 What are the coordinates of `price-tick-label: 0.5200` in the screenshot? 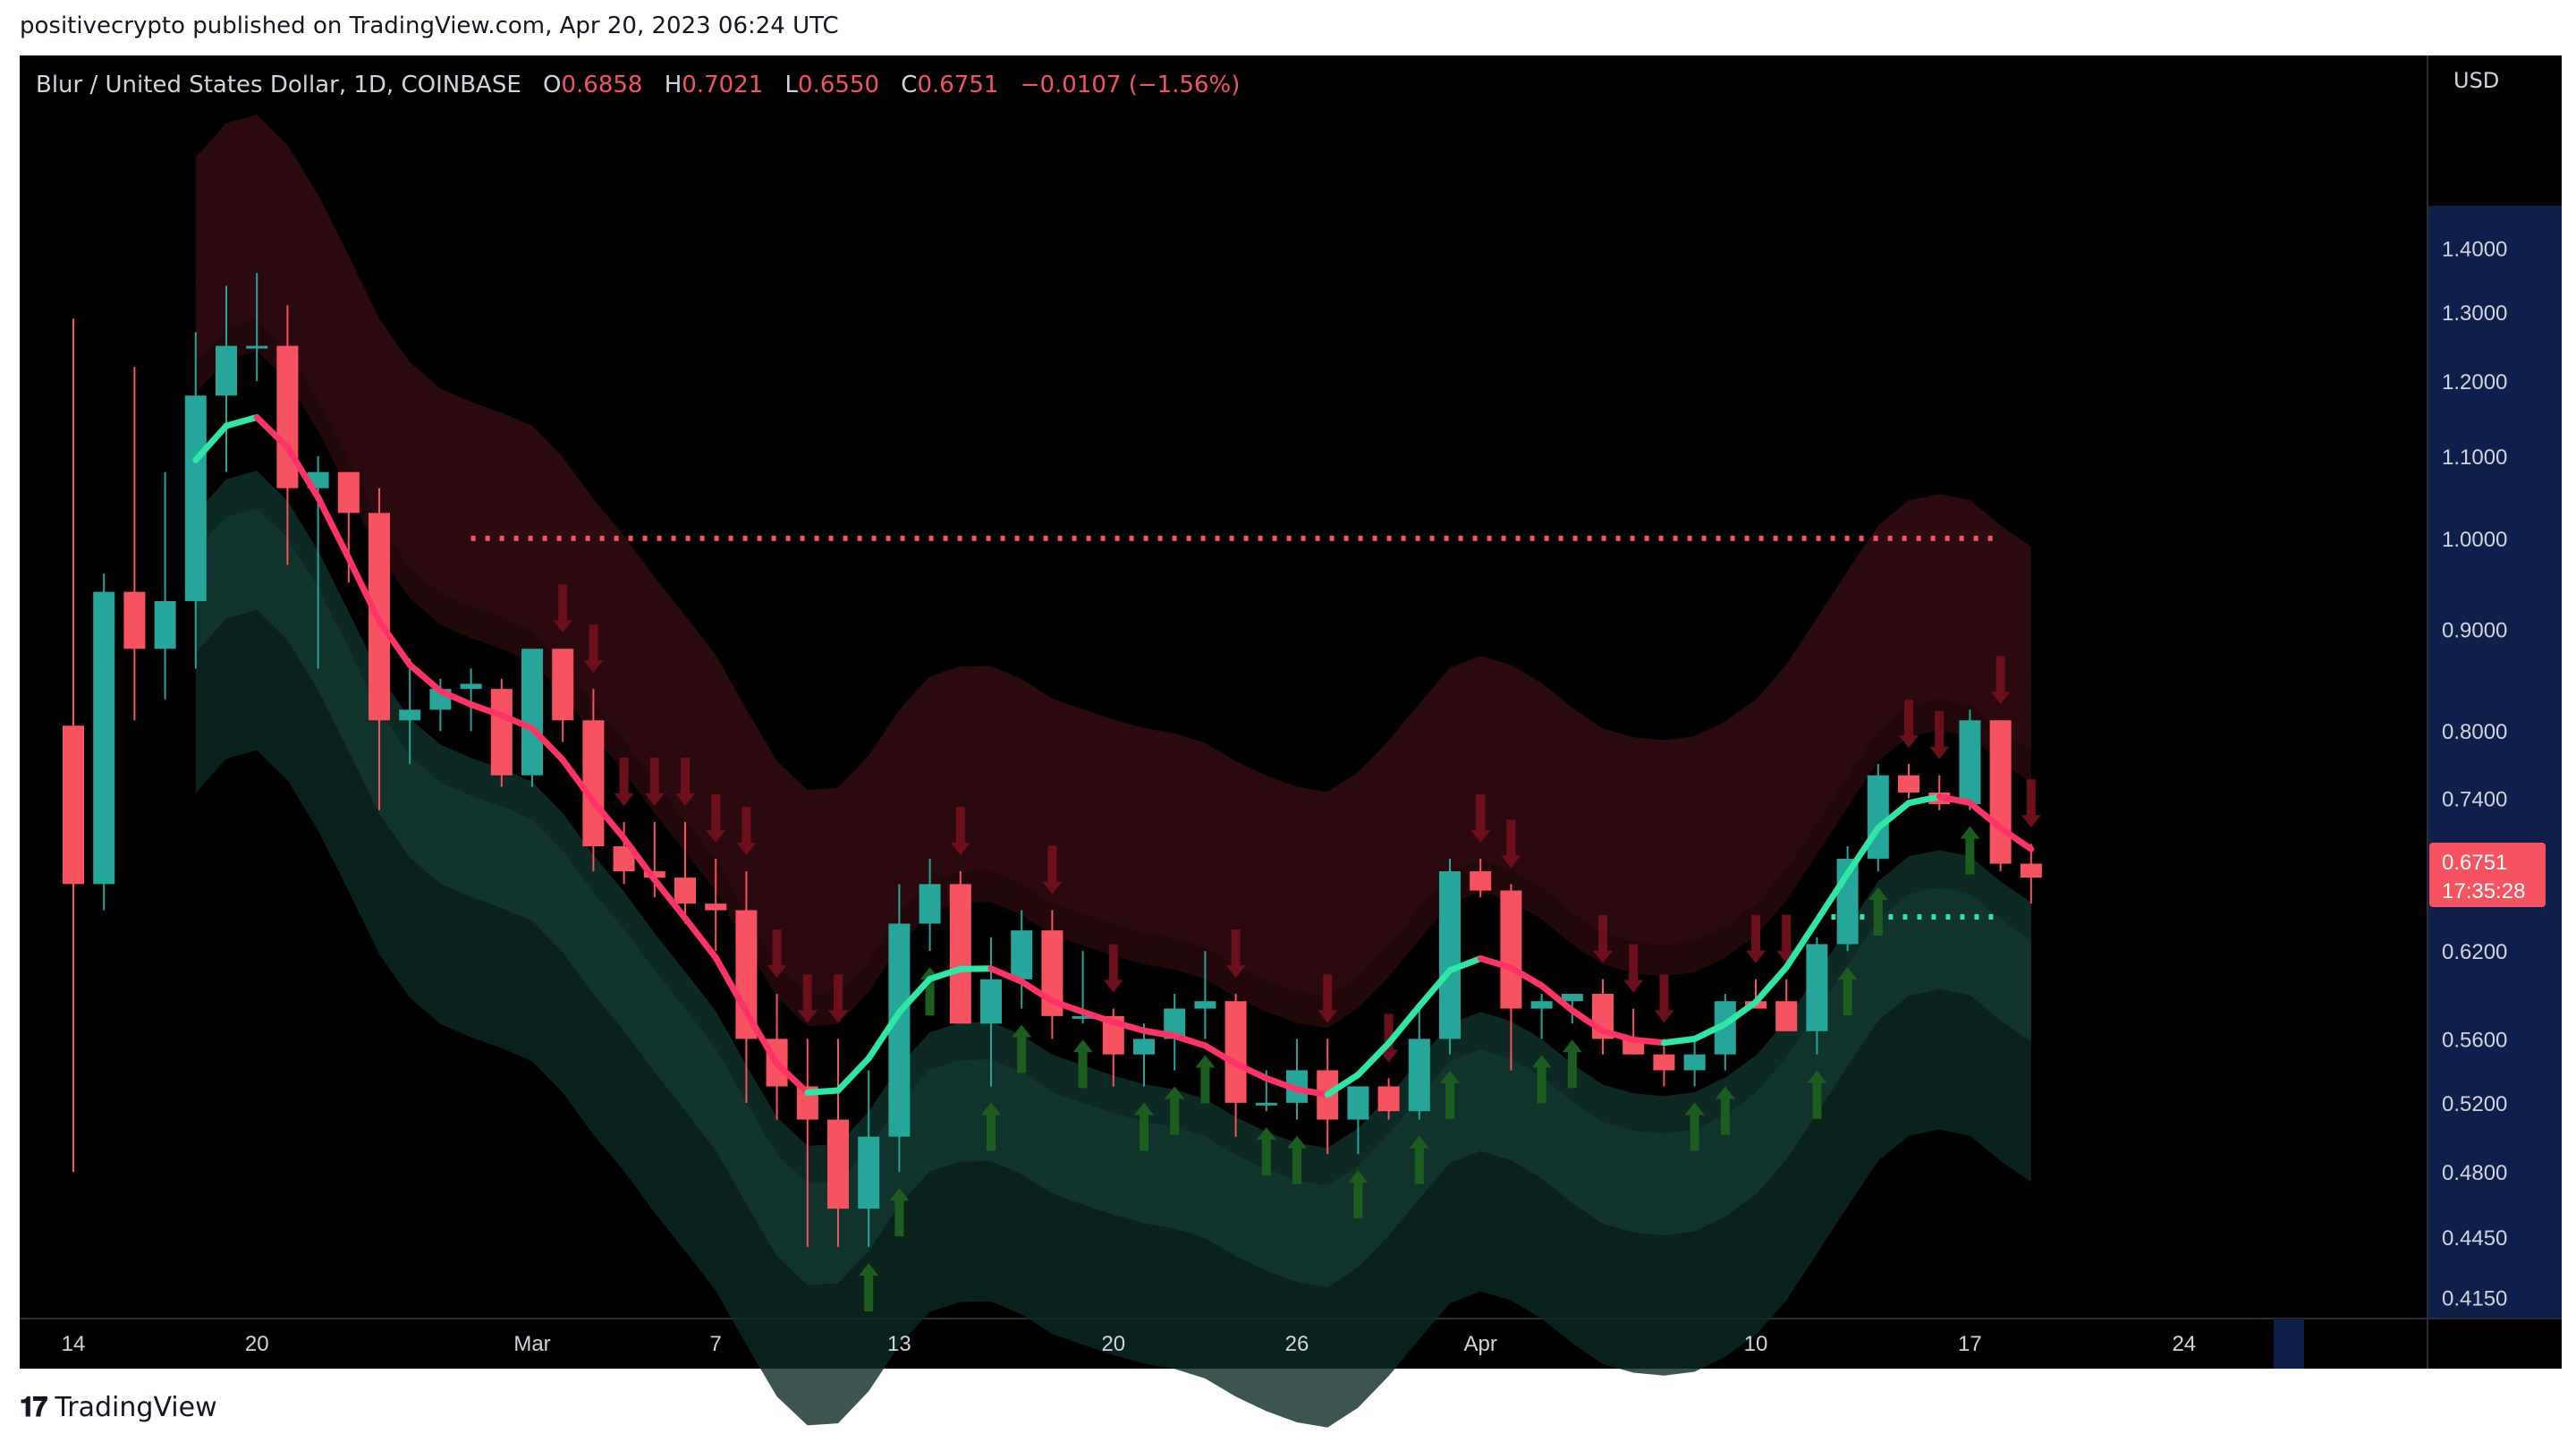 It's located at (2474, 1104).